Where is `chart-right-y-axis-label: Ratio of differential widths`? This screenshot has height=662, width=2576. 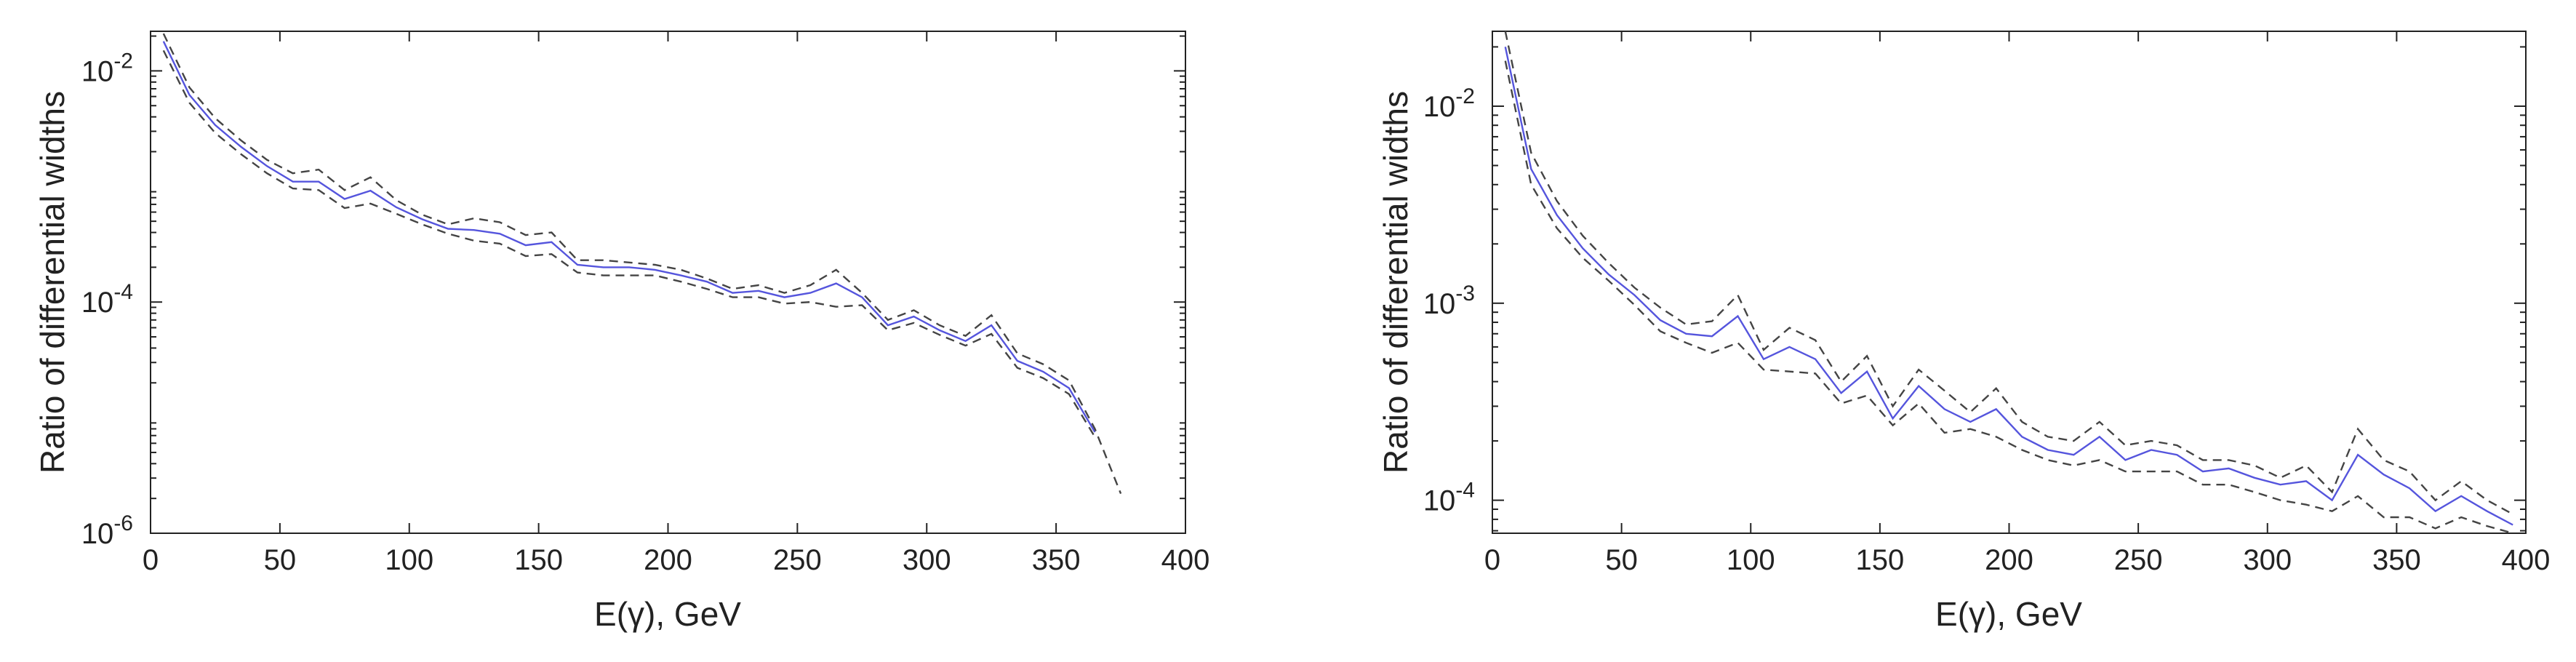 chart-right-y-axis-label: Ratio of differential widths is located at coordinates (1396, 282).